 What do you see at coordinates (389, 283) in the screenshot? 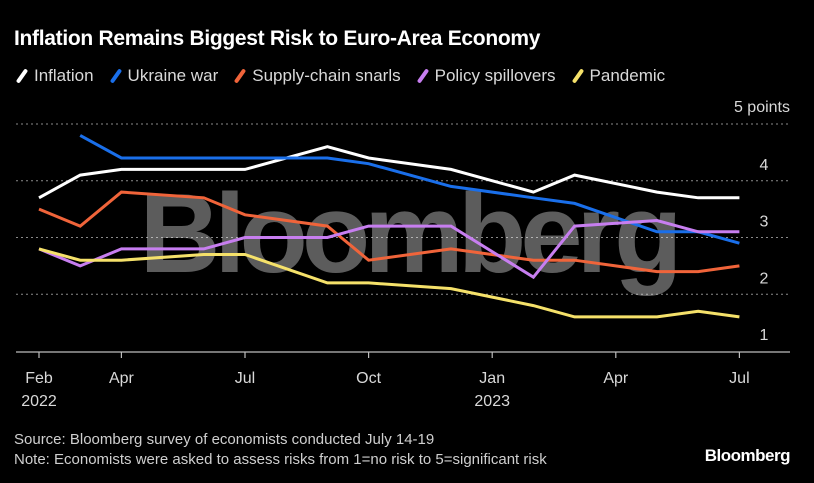
I see `series-line-pandemic` at bounding box center [389, 283].